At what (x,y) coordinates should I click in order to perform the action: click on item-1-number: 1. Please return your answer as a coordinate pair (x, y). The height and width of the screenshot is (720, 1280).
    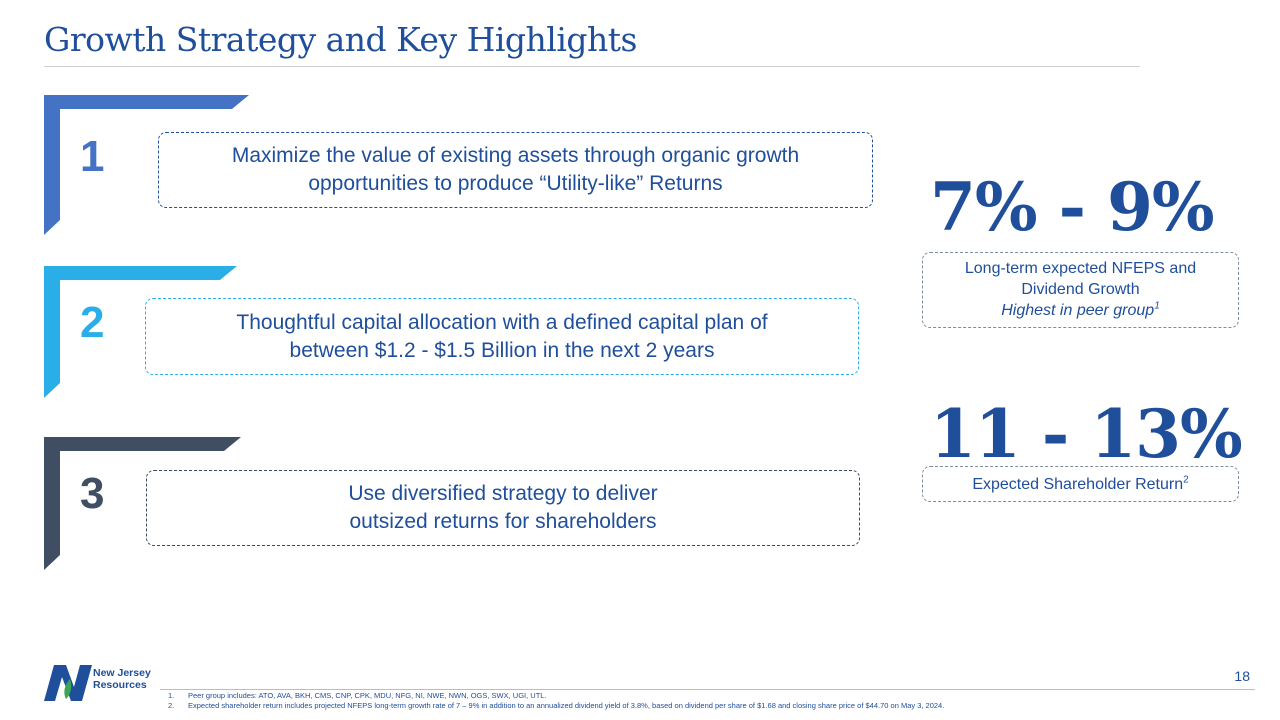
    Looking at the image, I should click on (92, 156).